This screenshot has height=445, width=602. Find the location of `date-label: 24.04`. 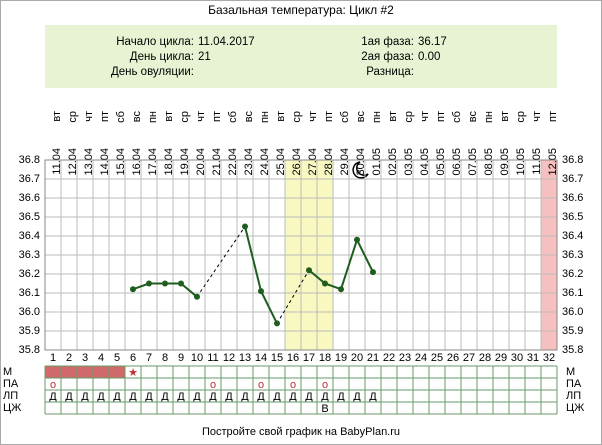

date-label: 24.04 is located at coordinates (265, 162).